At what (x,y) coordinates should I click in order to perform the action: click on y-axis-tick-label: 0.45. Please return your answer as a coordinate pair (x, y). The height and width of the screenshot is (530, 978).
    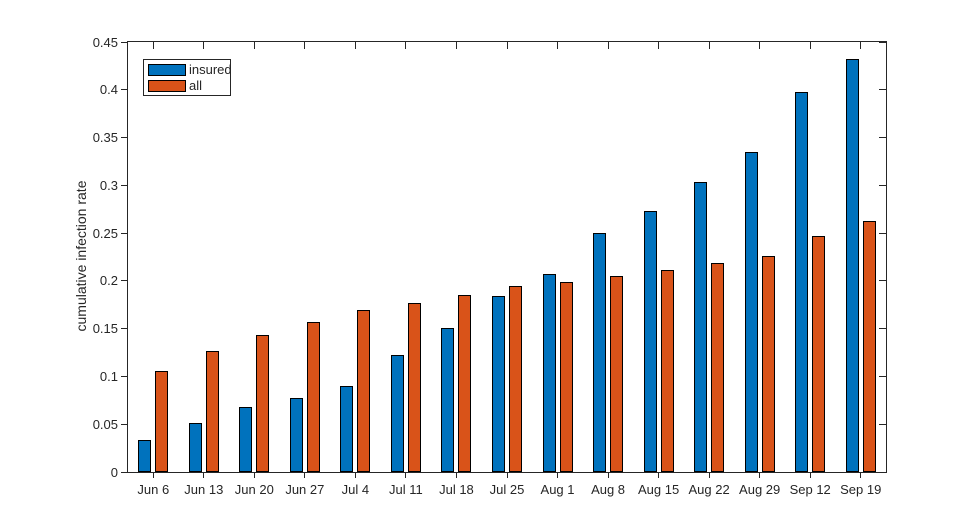
    Looking at the image, I should click on (105, 42).